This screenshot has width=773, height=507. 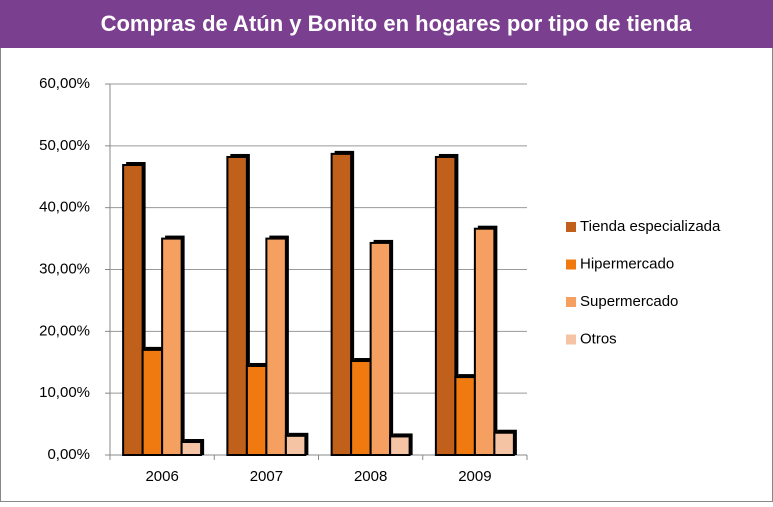 I want to click on y-tick-label: 10,00%, so click(x=64, y=392).